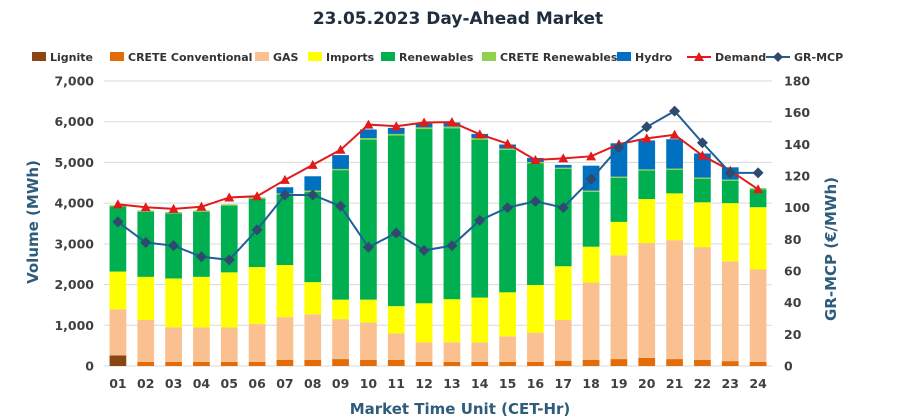 This screenshot has width=916, height=419. Describe the element at coordinates (74, 325) in the screenshot. I see `y-tick-label: 1,000` at that location.